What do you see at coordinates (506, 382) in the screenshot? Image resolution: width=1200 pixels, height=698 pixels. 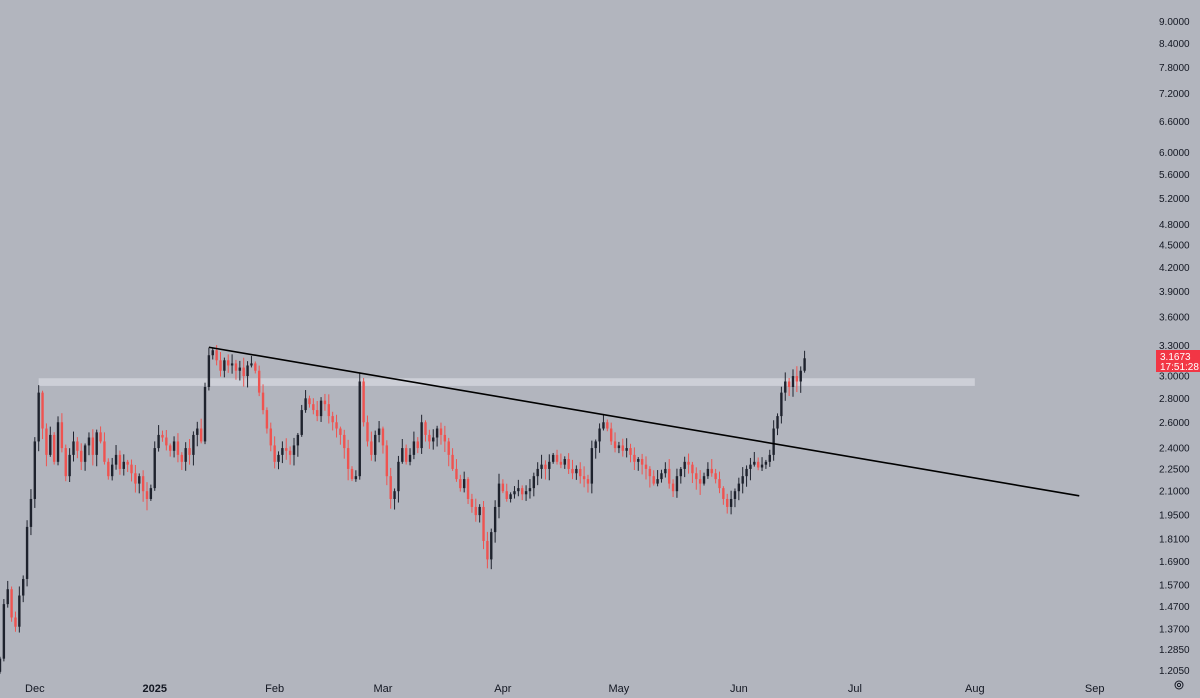 I see `resistance-zone` at bounding box center [506, 382].